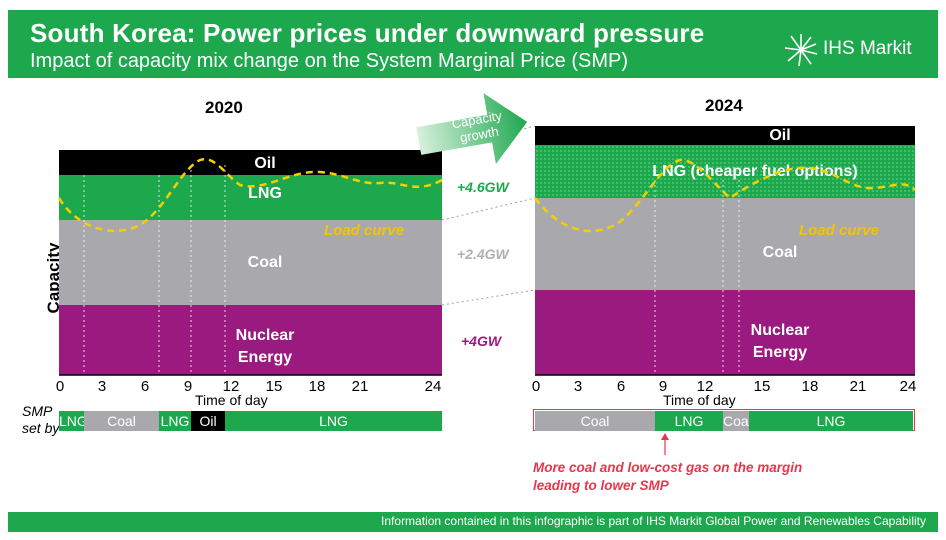 The width and height of the screenshot is (946, 540). Describe the element at coordinates (483, 187) in the screenshot. I see `delta-lng: +4.6GW` at that location.